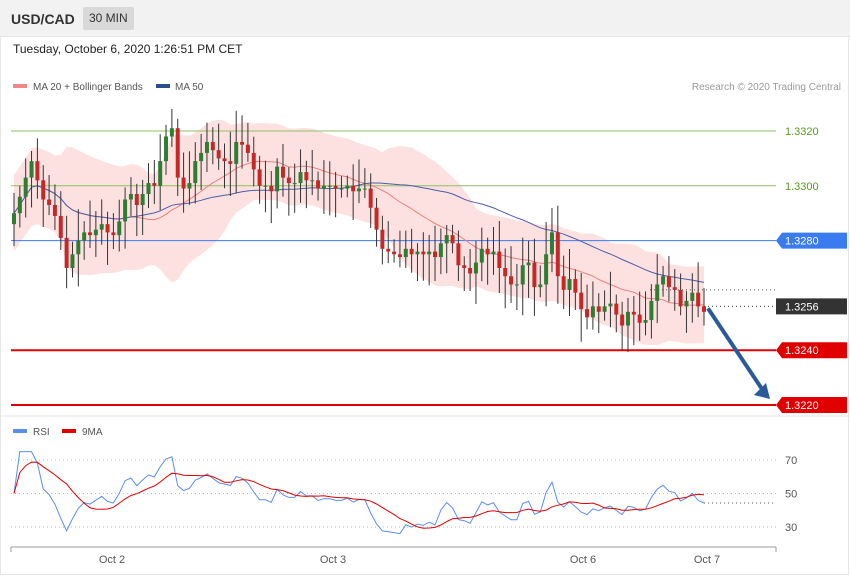  Describe the element at coordinates (802, 406) in the screenshot. I see `price-label-1.3220: 1.3220` at that location.